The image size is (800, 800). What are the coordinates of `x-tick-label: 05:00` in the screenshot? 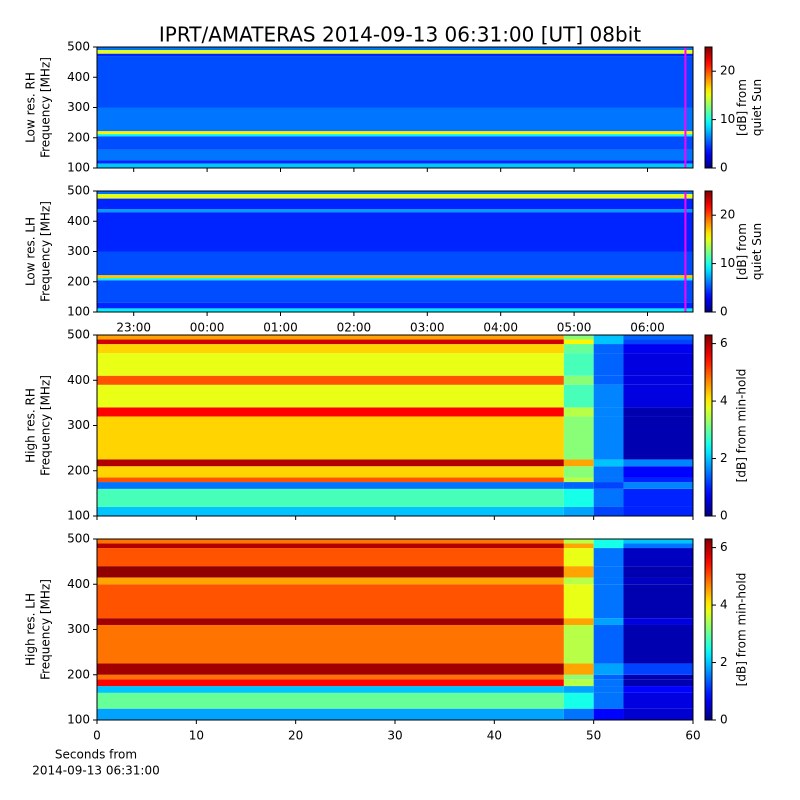 It's located at (574, 328).